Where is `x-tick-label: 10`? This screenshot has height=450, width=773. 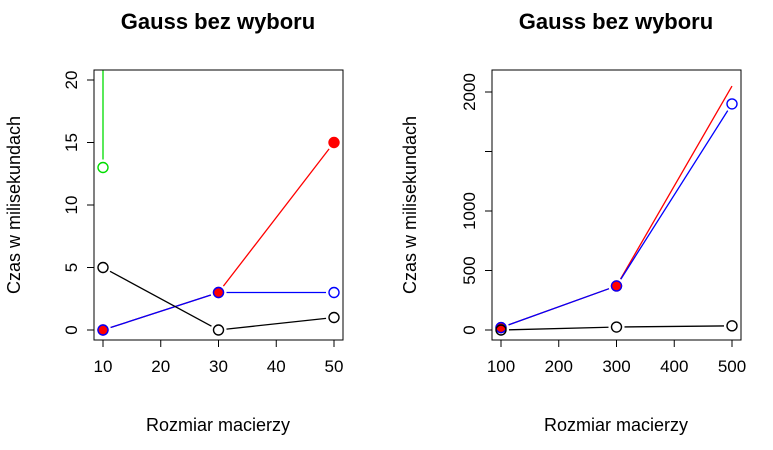
x-tick-label: 10 is located at coordinates (103, 366).